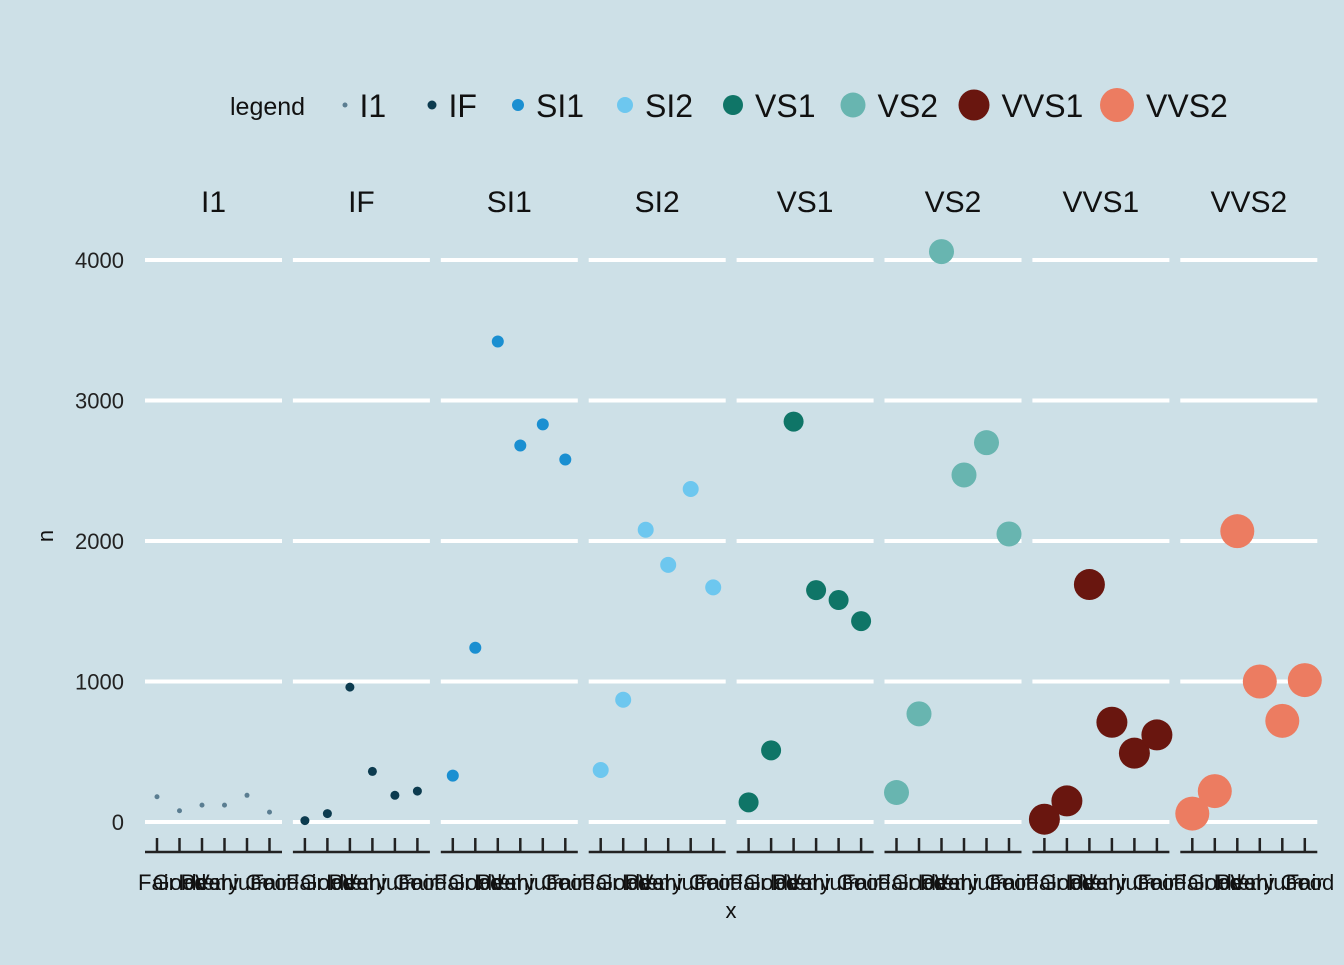 This screenshot has height=965, width=1344. I want to click on facet-label-si2: SI2, so click(657, 202).